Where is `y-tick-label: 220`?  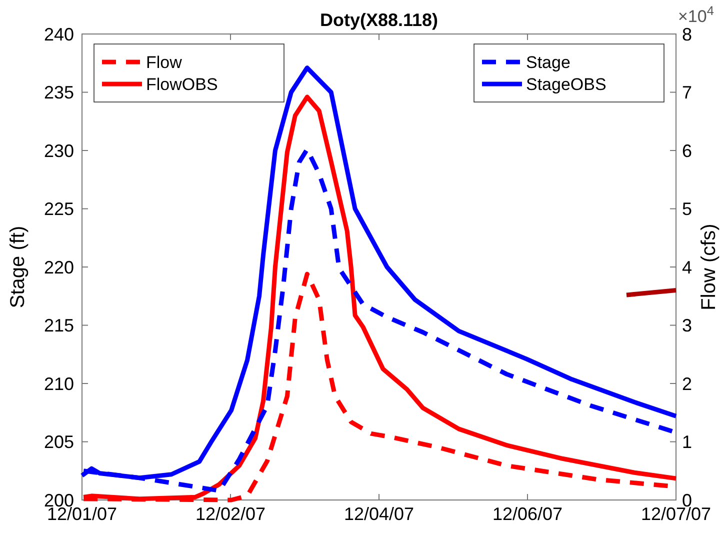 y-tick-label: 220 is located at coordinates (59, 267).